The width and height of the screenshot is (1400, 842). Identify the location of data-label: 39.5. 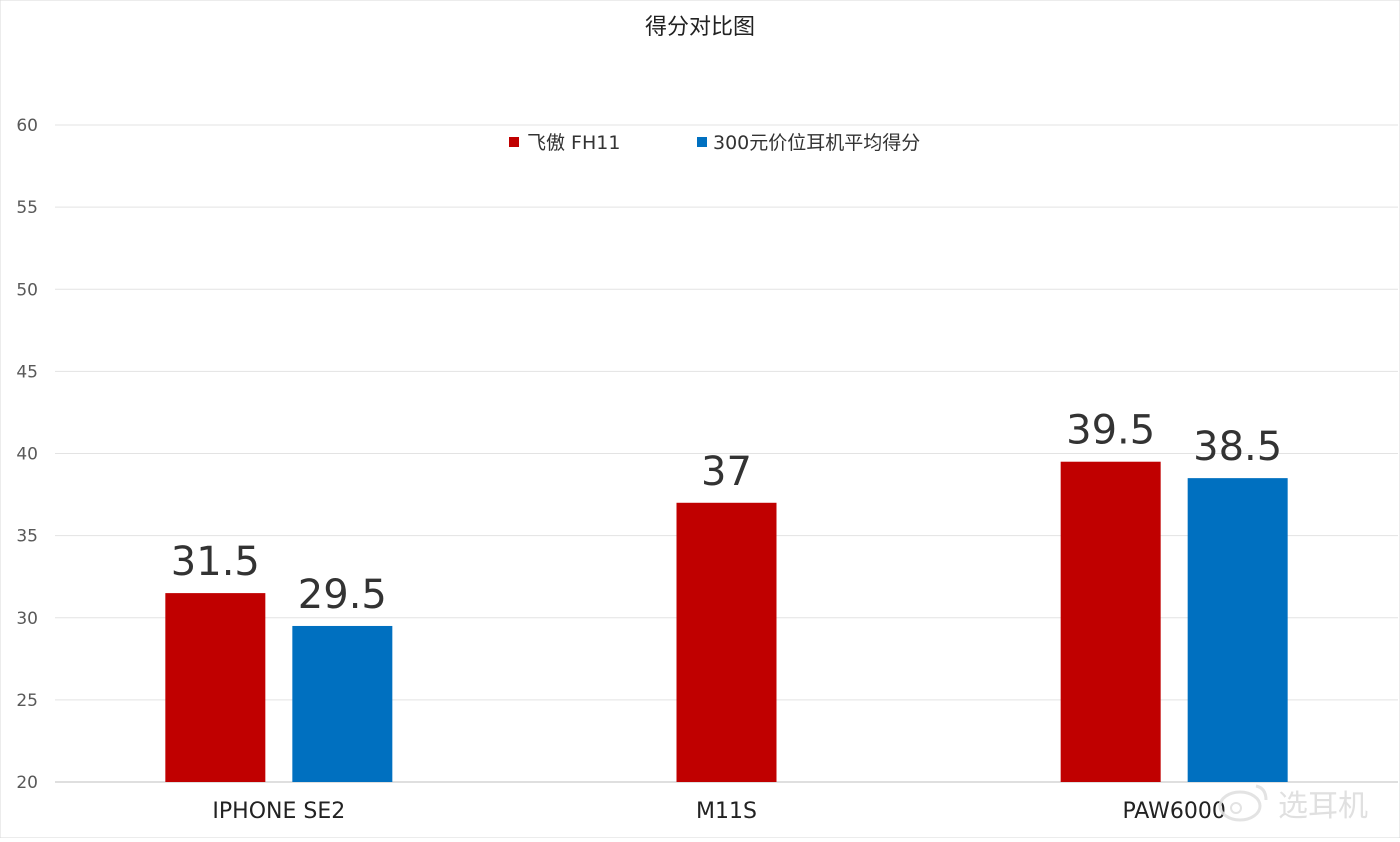
(1110, 431).